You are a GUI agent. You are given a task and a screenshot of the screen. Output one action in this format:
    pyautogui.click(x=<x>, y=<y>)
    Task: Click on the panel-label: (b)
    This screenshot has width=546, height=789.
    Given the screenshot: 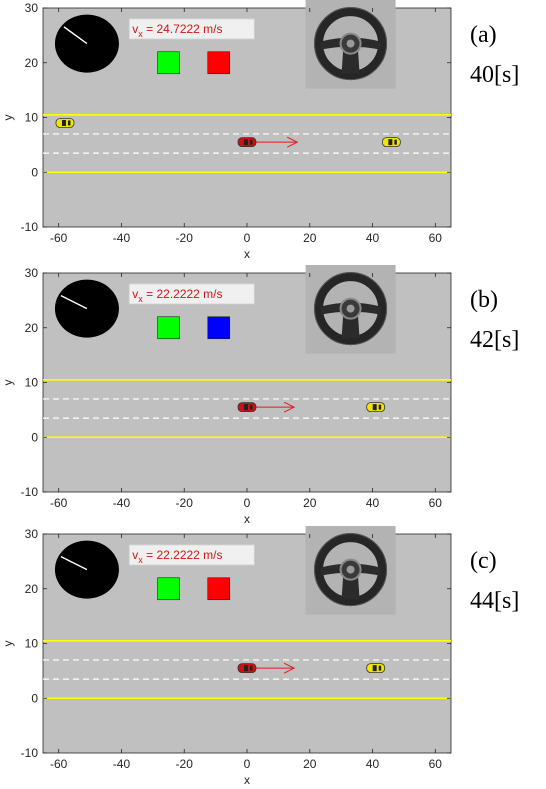 What is the action you would take?
    pyautogui.click(x=484, y=300)
    